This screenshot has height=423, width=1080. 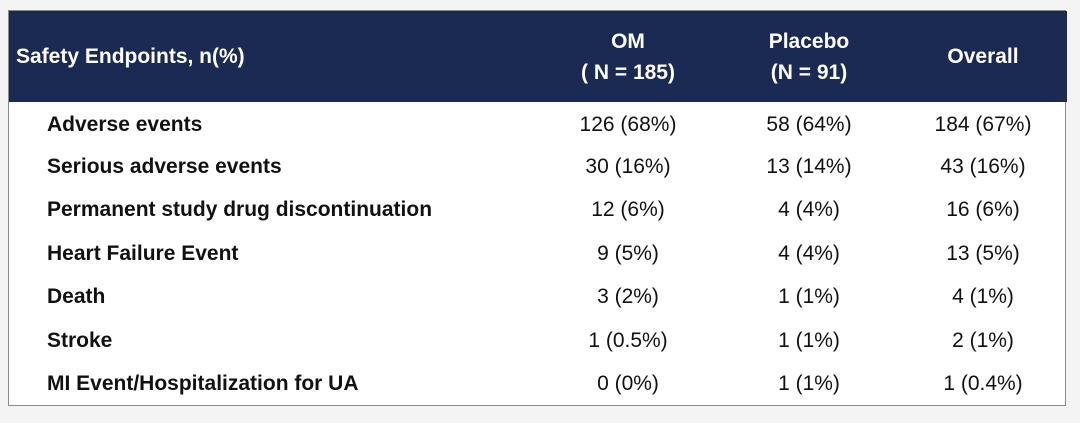 What do you see at coordinates (130, 56) in the screenshot?
I see `header-label: Safety Endpoints, n(%)` at bounding box center [130, 56].